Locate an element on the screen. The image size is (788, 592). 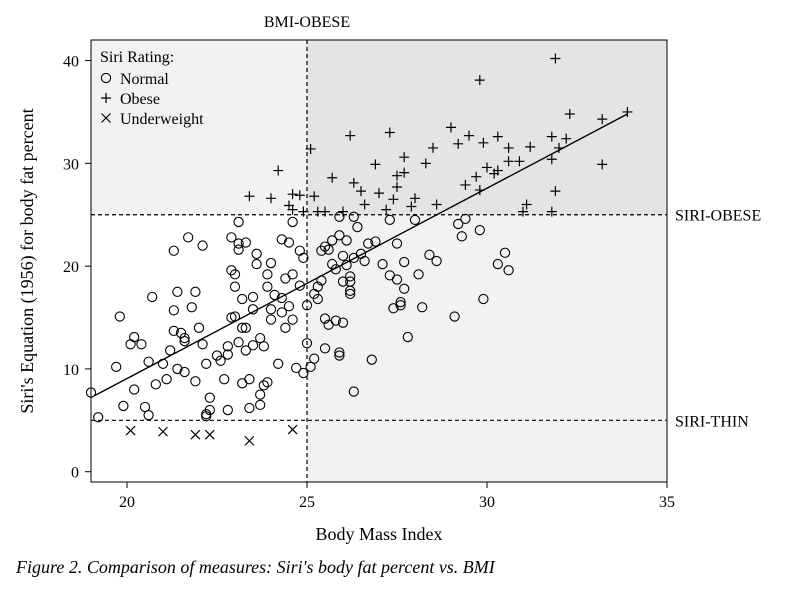
legend-marker-obese is located at coordinates (106, 98).